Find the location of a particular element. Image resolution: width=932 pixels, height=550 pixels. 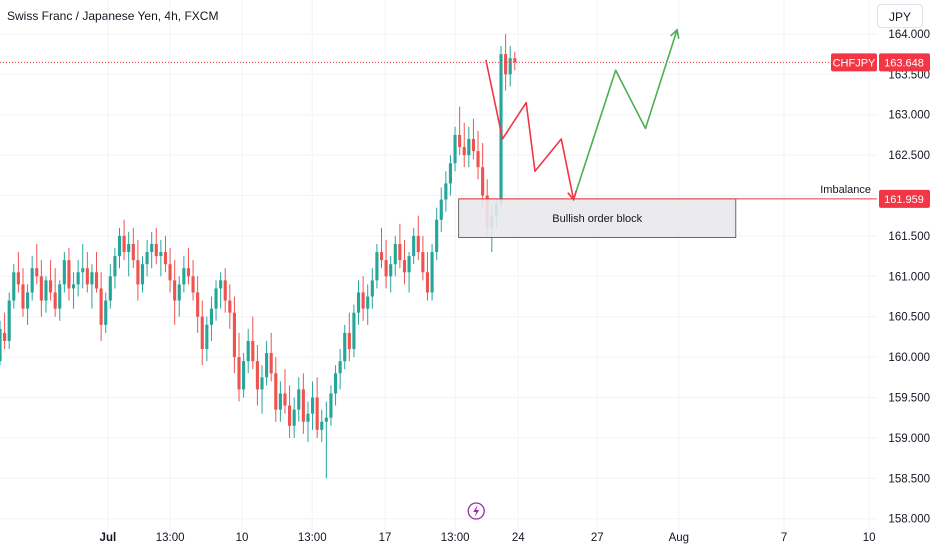

current-price-label: 163.648 is located at coordinates (904, 63).